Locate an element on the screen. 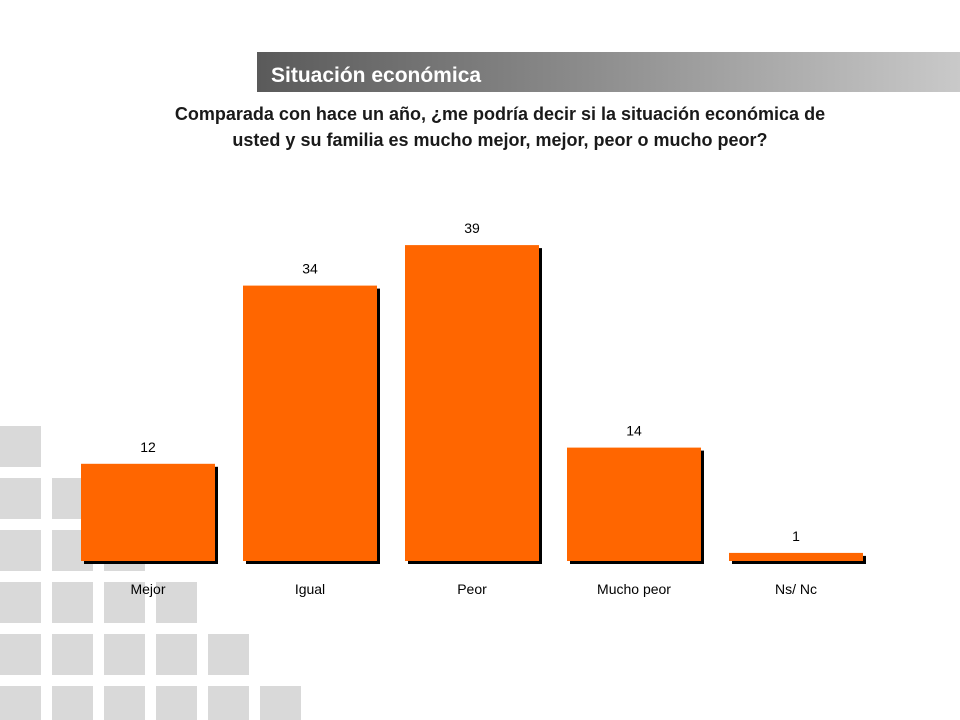 Image resolution: width=960 pixels, height=720 pixels. header-title: Situación económica is located at coordinates (376, 75).